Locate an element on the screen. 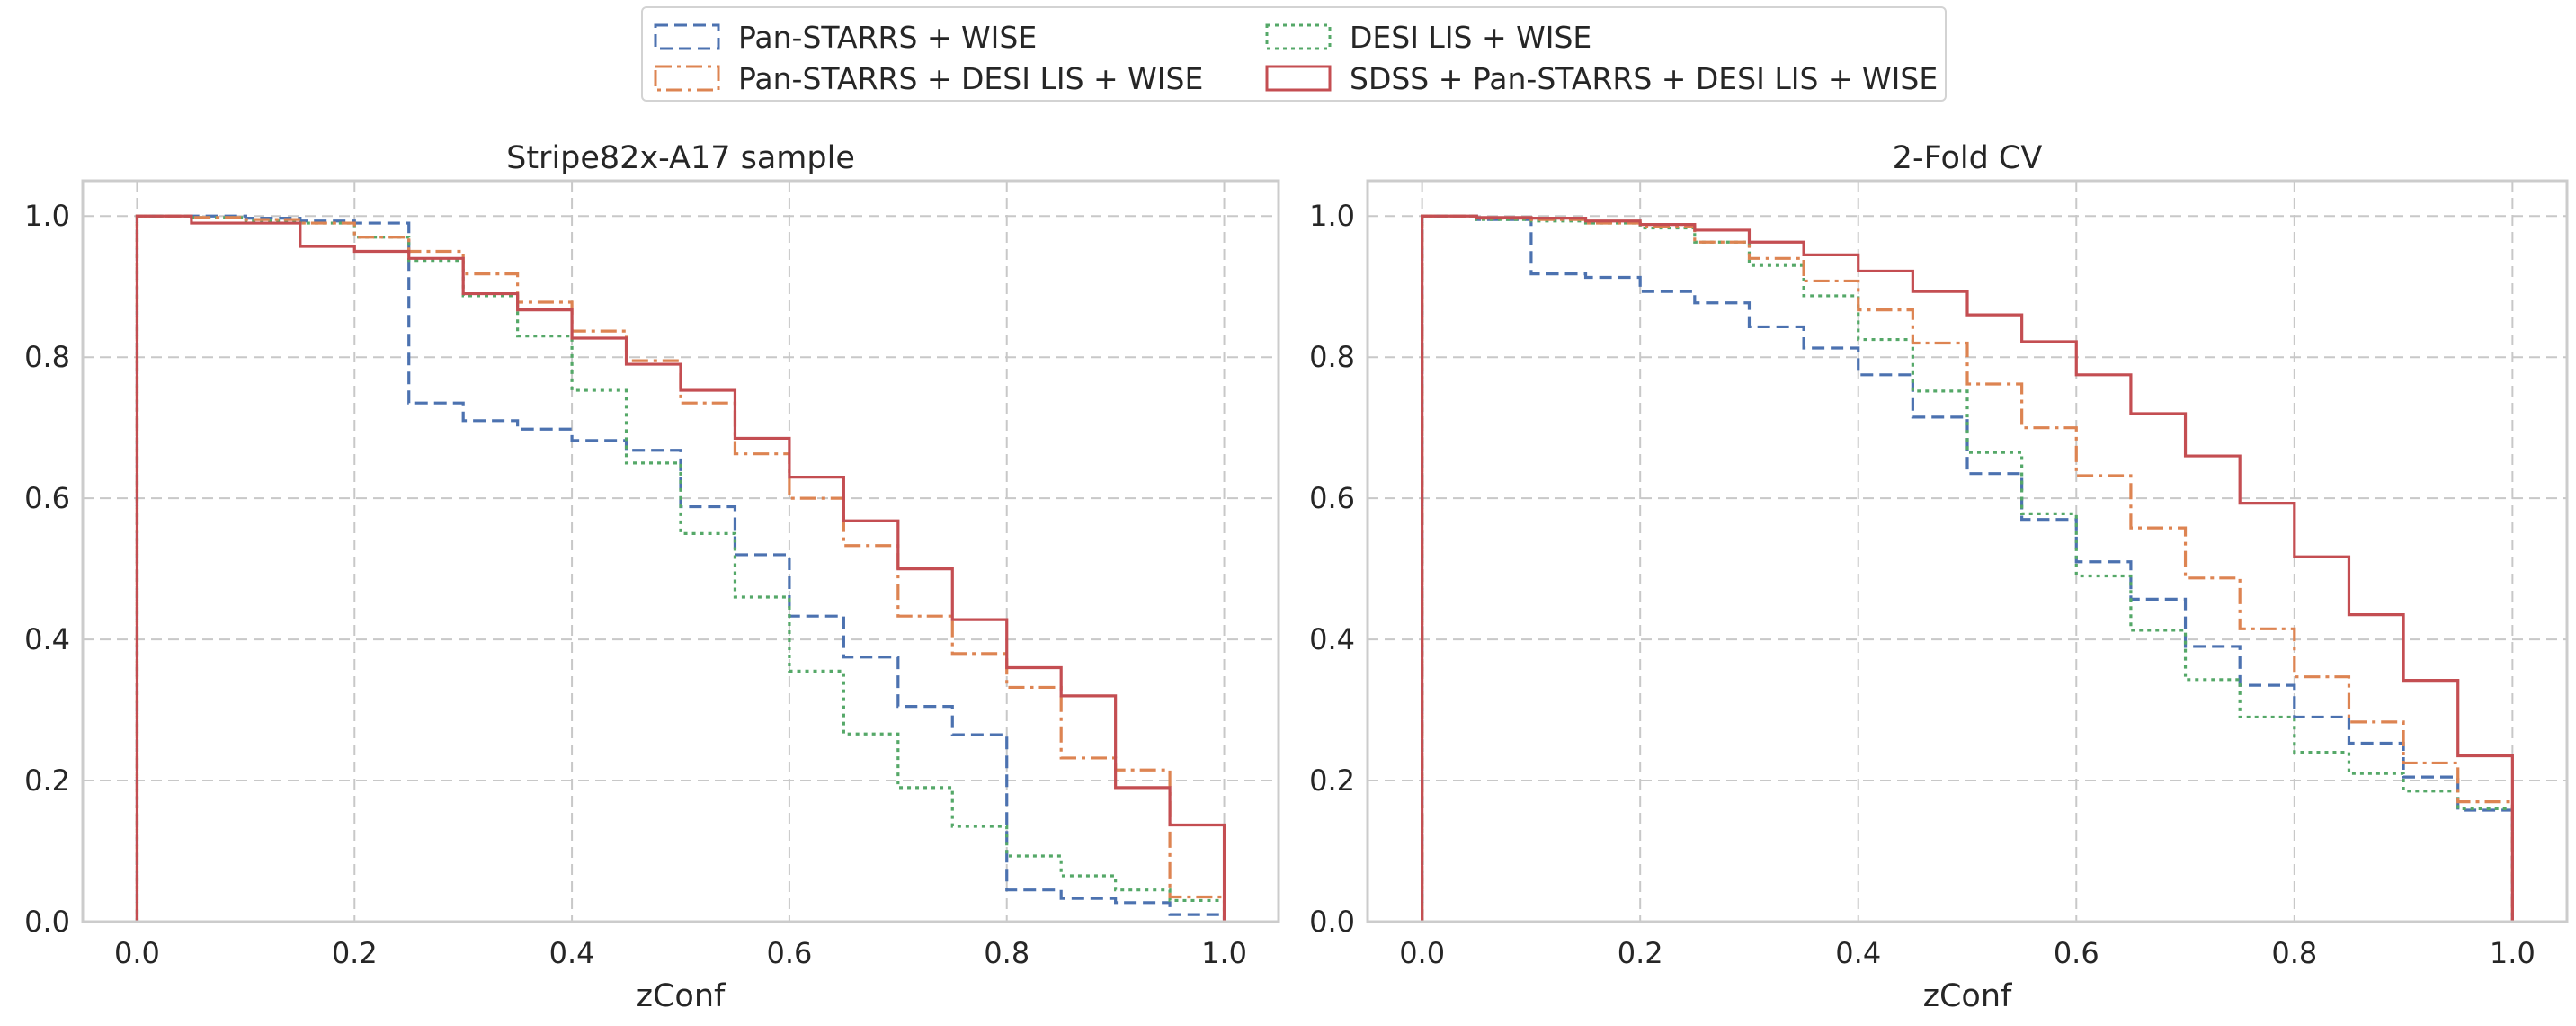 This screenshot has width=2576, height=1026. legend-item-sdss-ps-desi-wise: SDSS + Pan-STARRS + DESI LIS + WISE is located at coordinates (1601, 78).